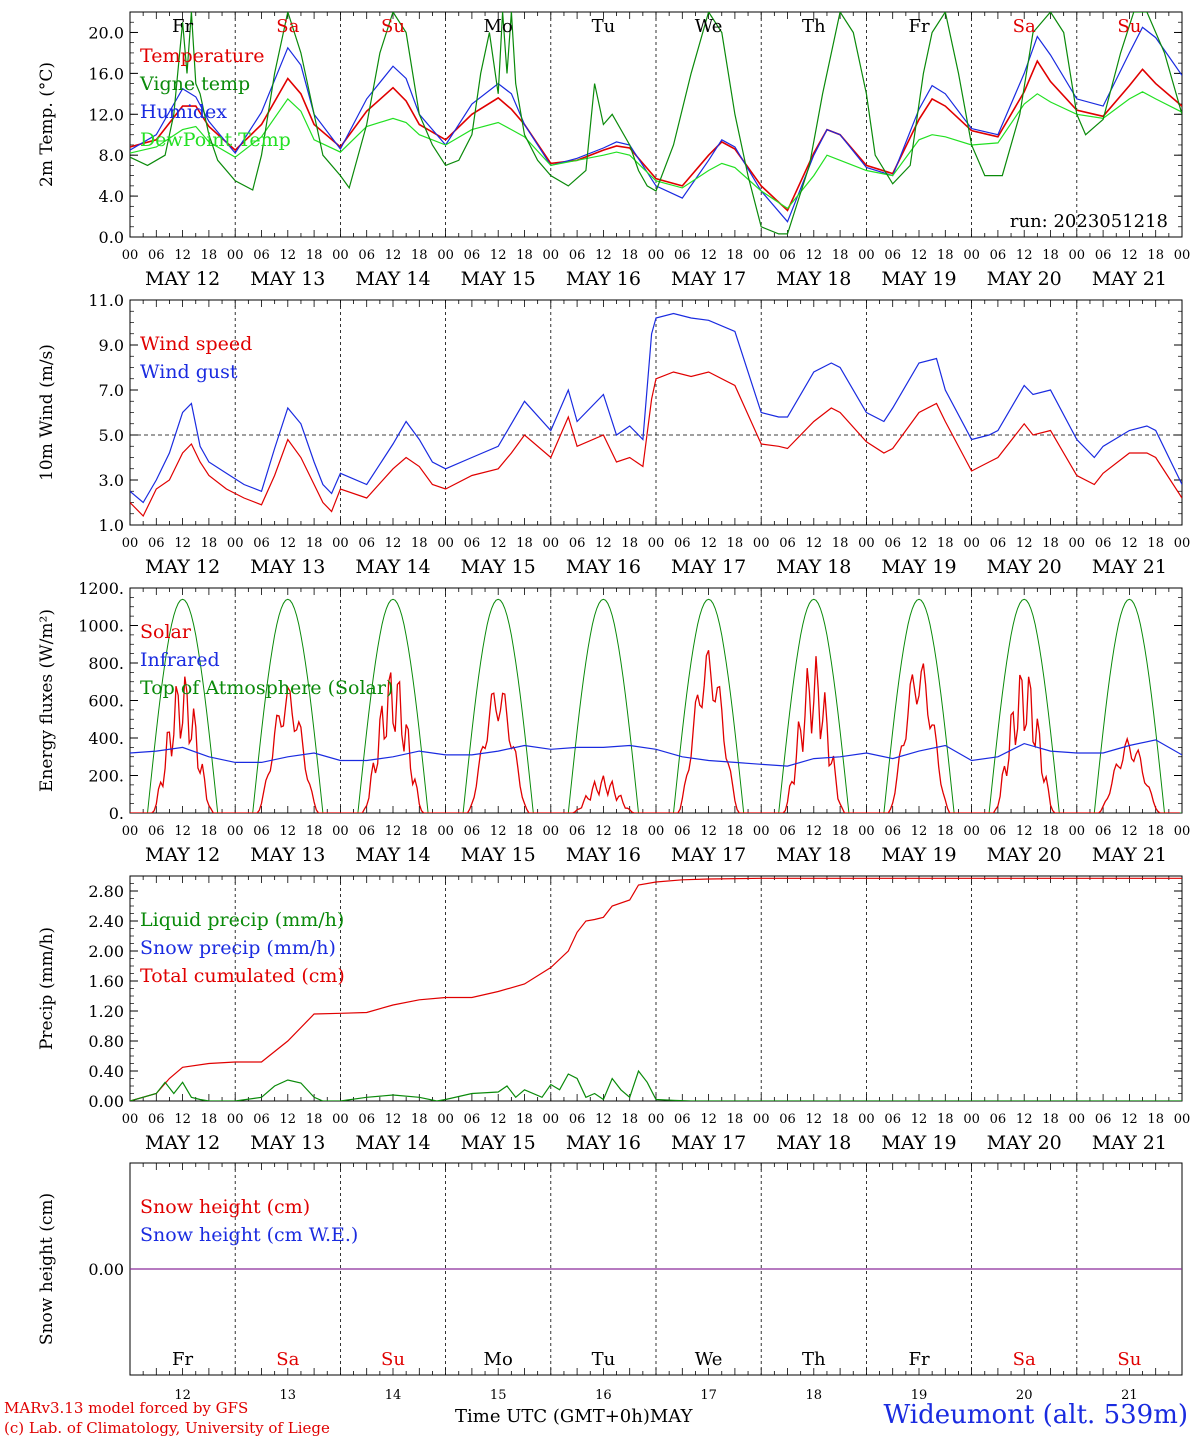  What do you see at coordinates (1129, 279) in the screenshot?
I see `day-label: MAY 21` at bounding box center [1129, 279].